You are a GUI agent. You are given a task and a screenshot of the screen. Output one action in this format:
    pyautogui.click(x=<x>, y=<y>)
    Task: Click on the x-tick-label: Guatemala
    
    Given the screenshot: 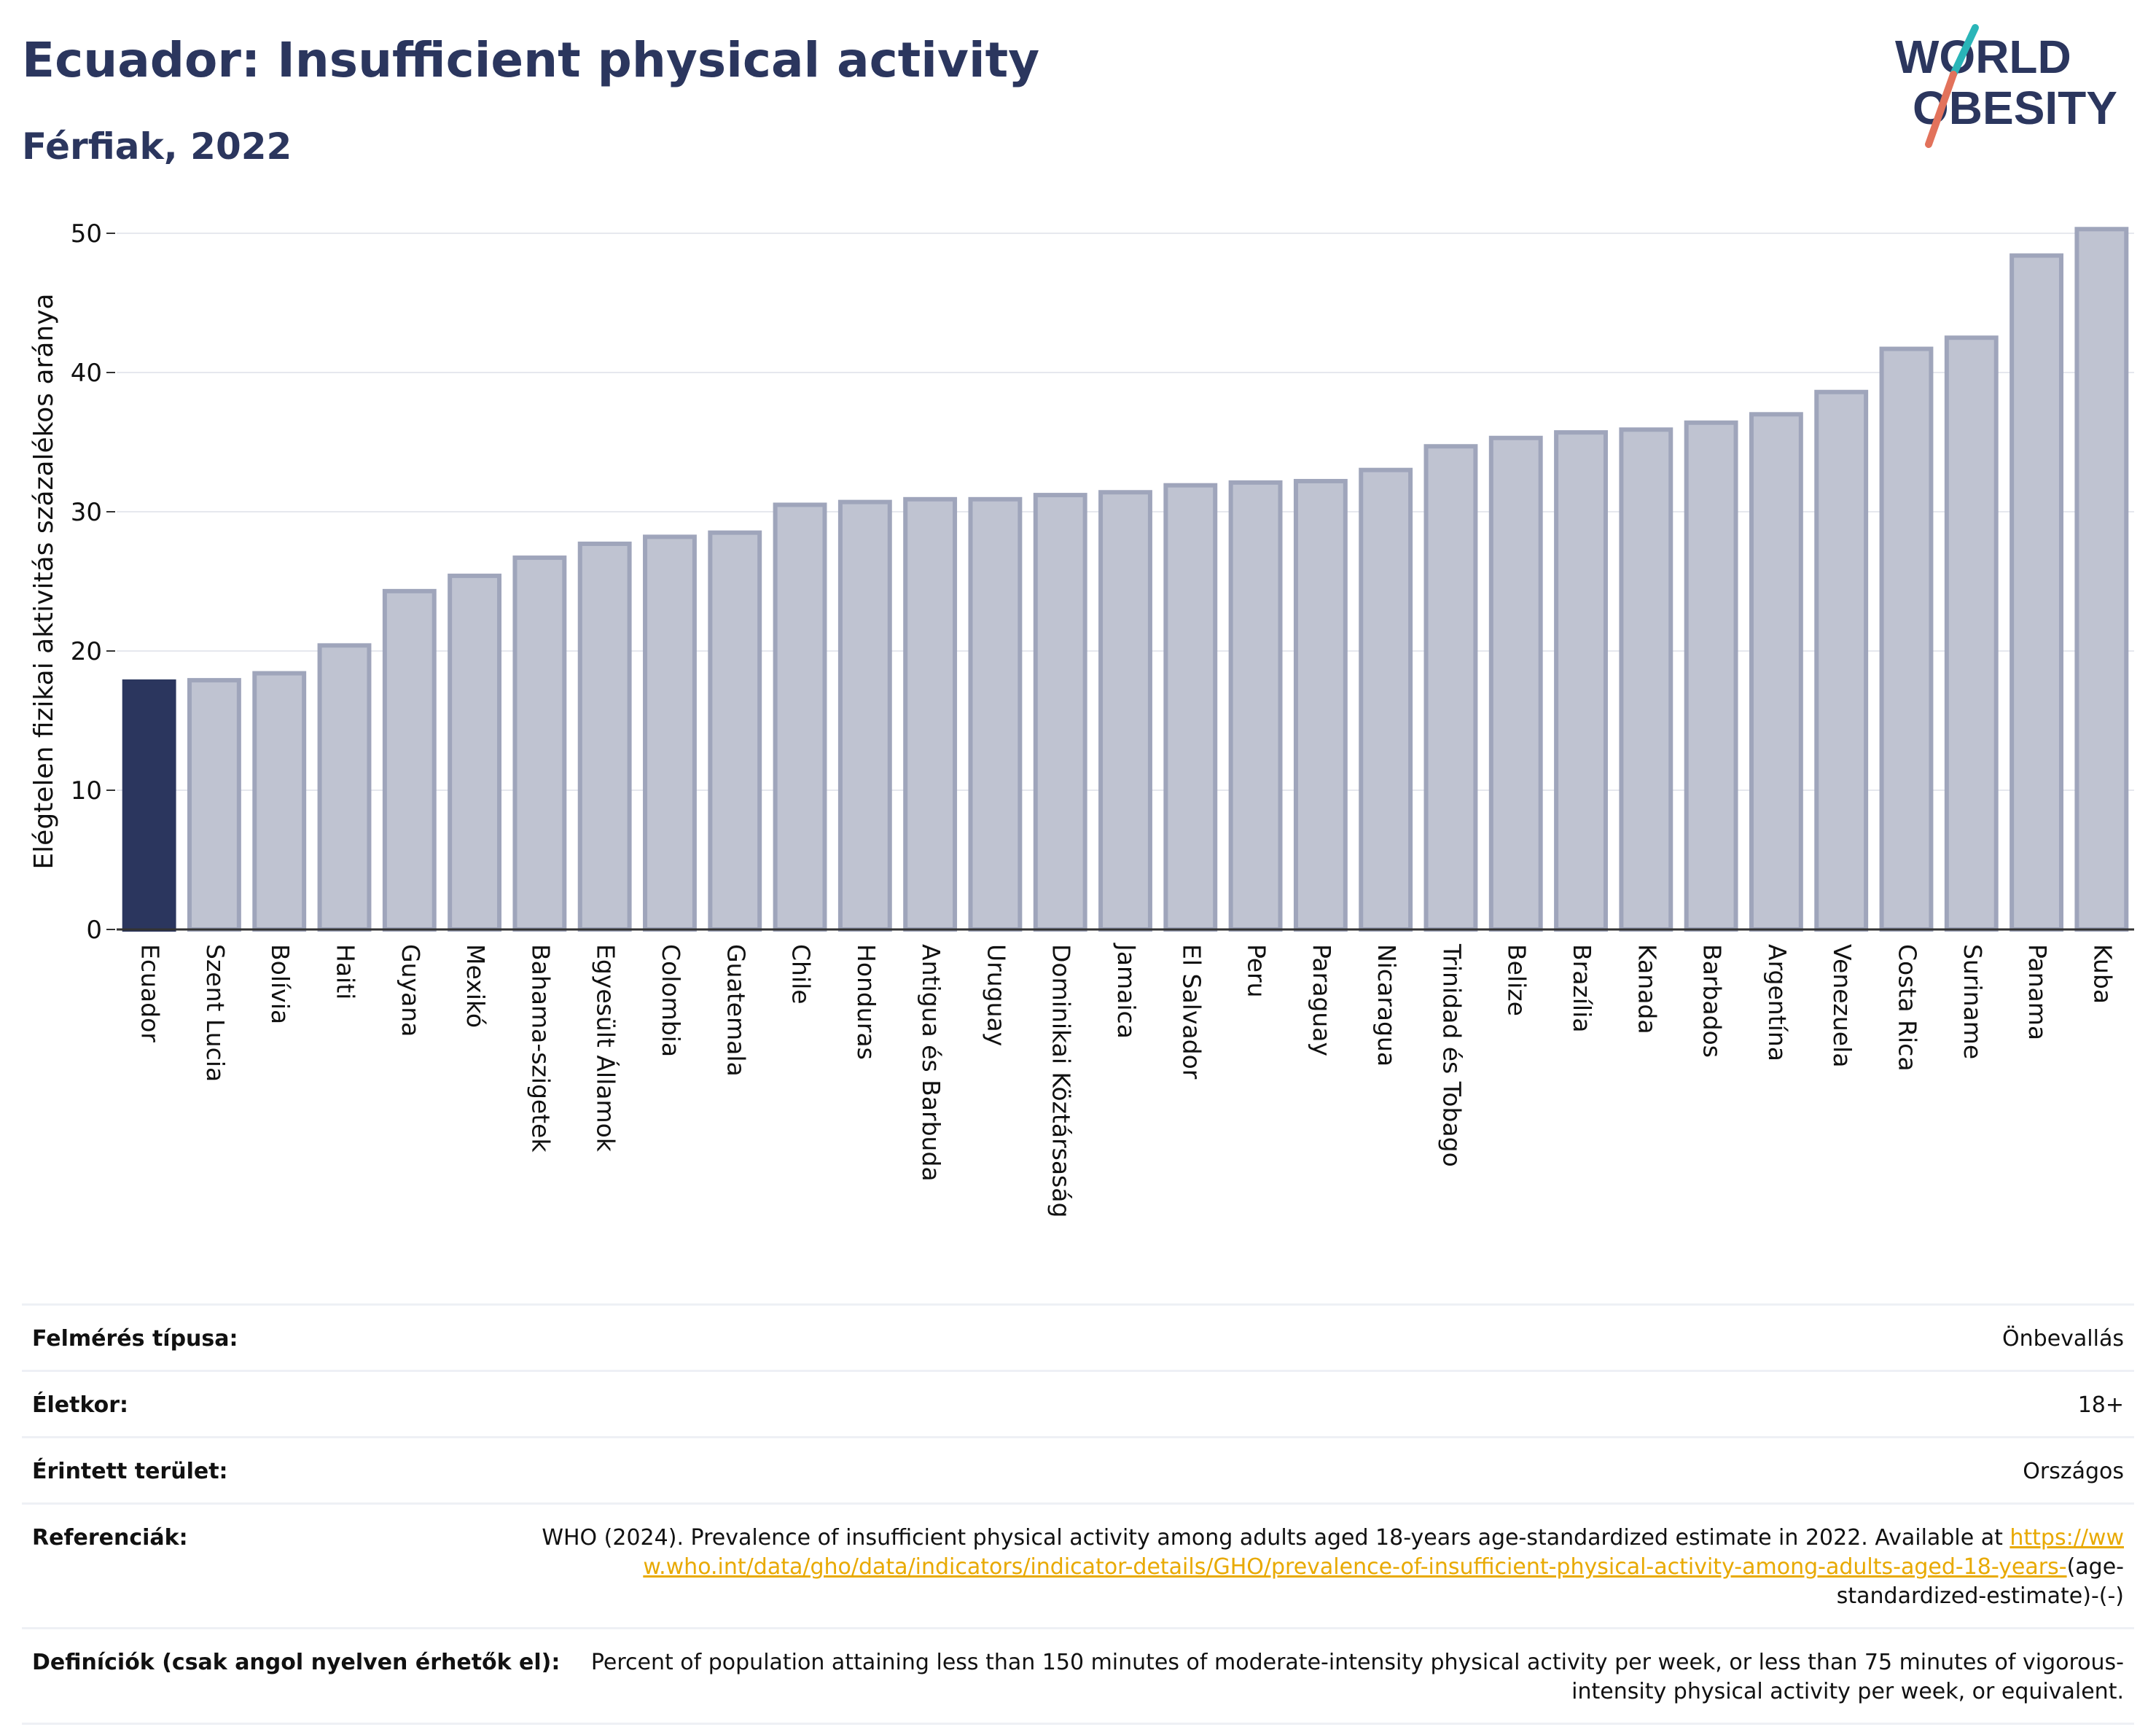 What is the action you would take?
    pyautogui.click(x=736, y=1010)
    